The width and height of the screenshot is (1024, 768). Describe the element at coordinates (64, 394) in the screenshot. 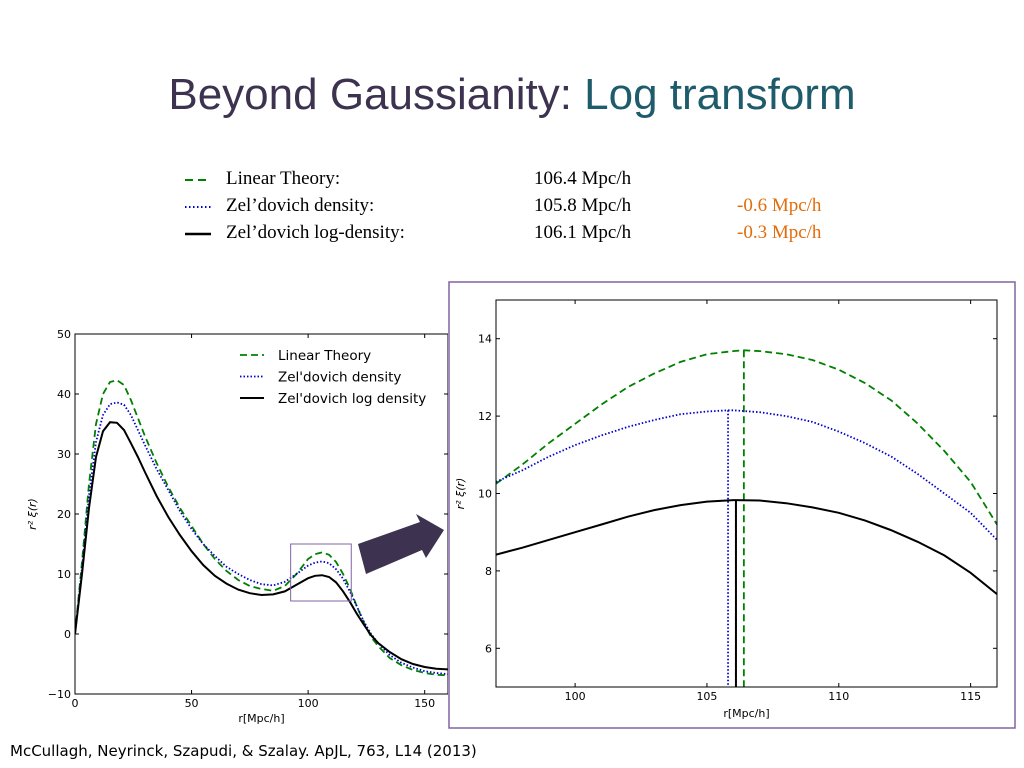

I see `y-tick-label: 40` at that location.